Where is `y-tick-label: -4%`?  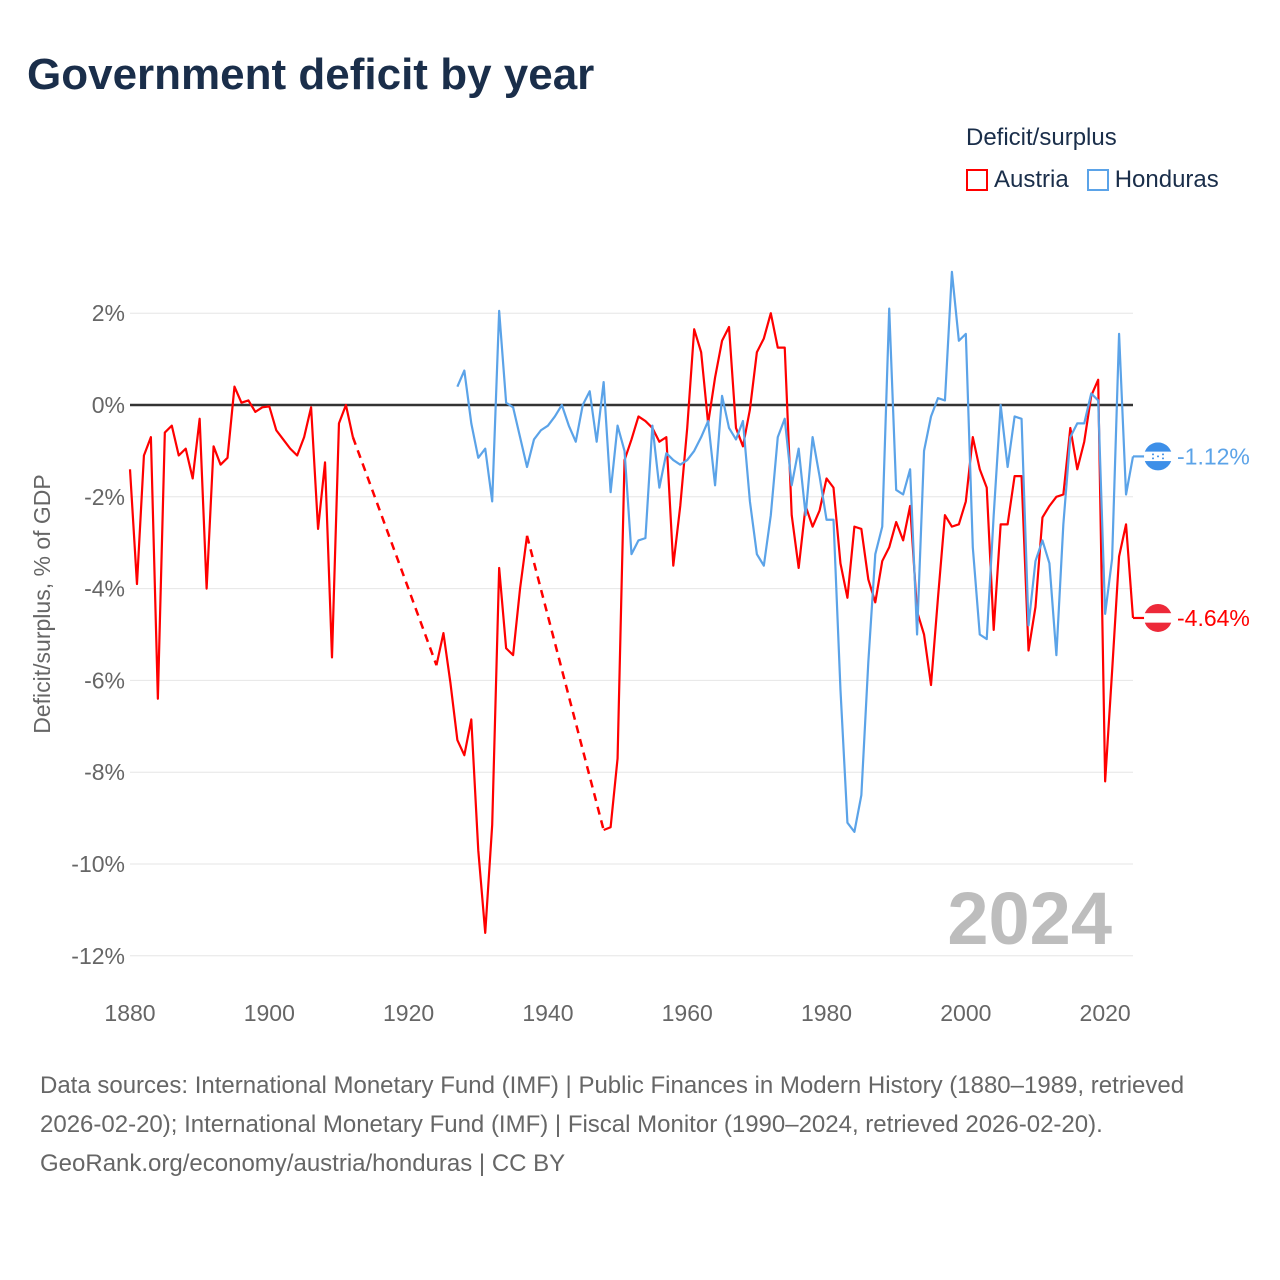
y-tick-label: -4% is located at coordinates (104, 589).